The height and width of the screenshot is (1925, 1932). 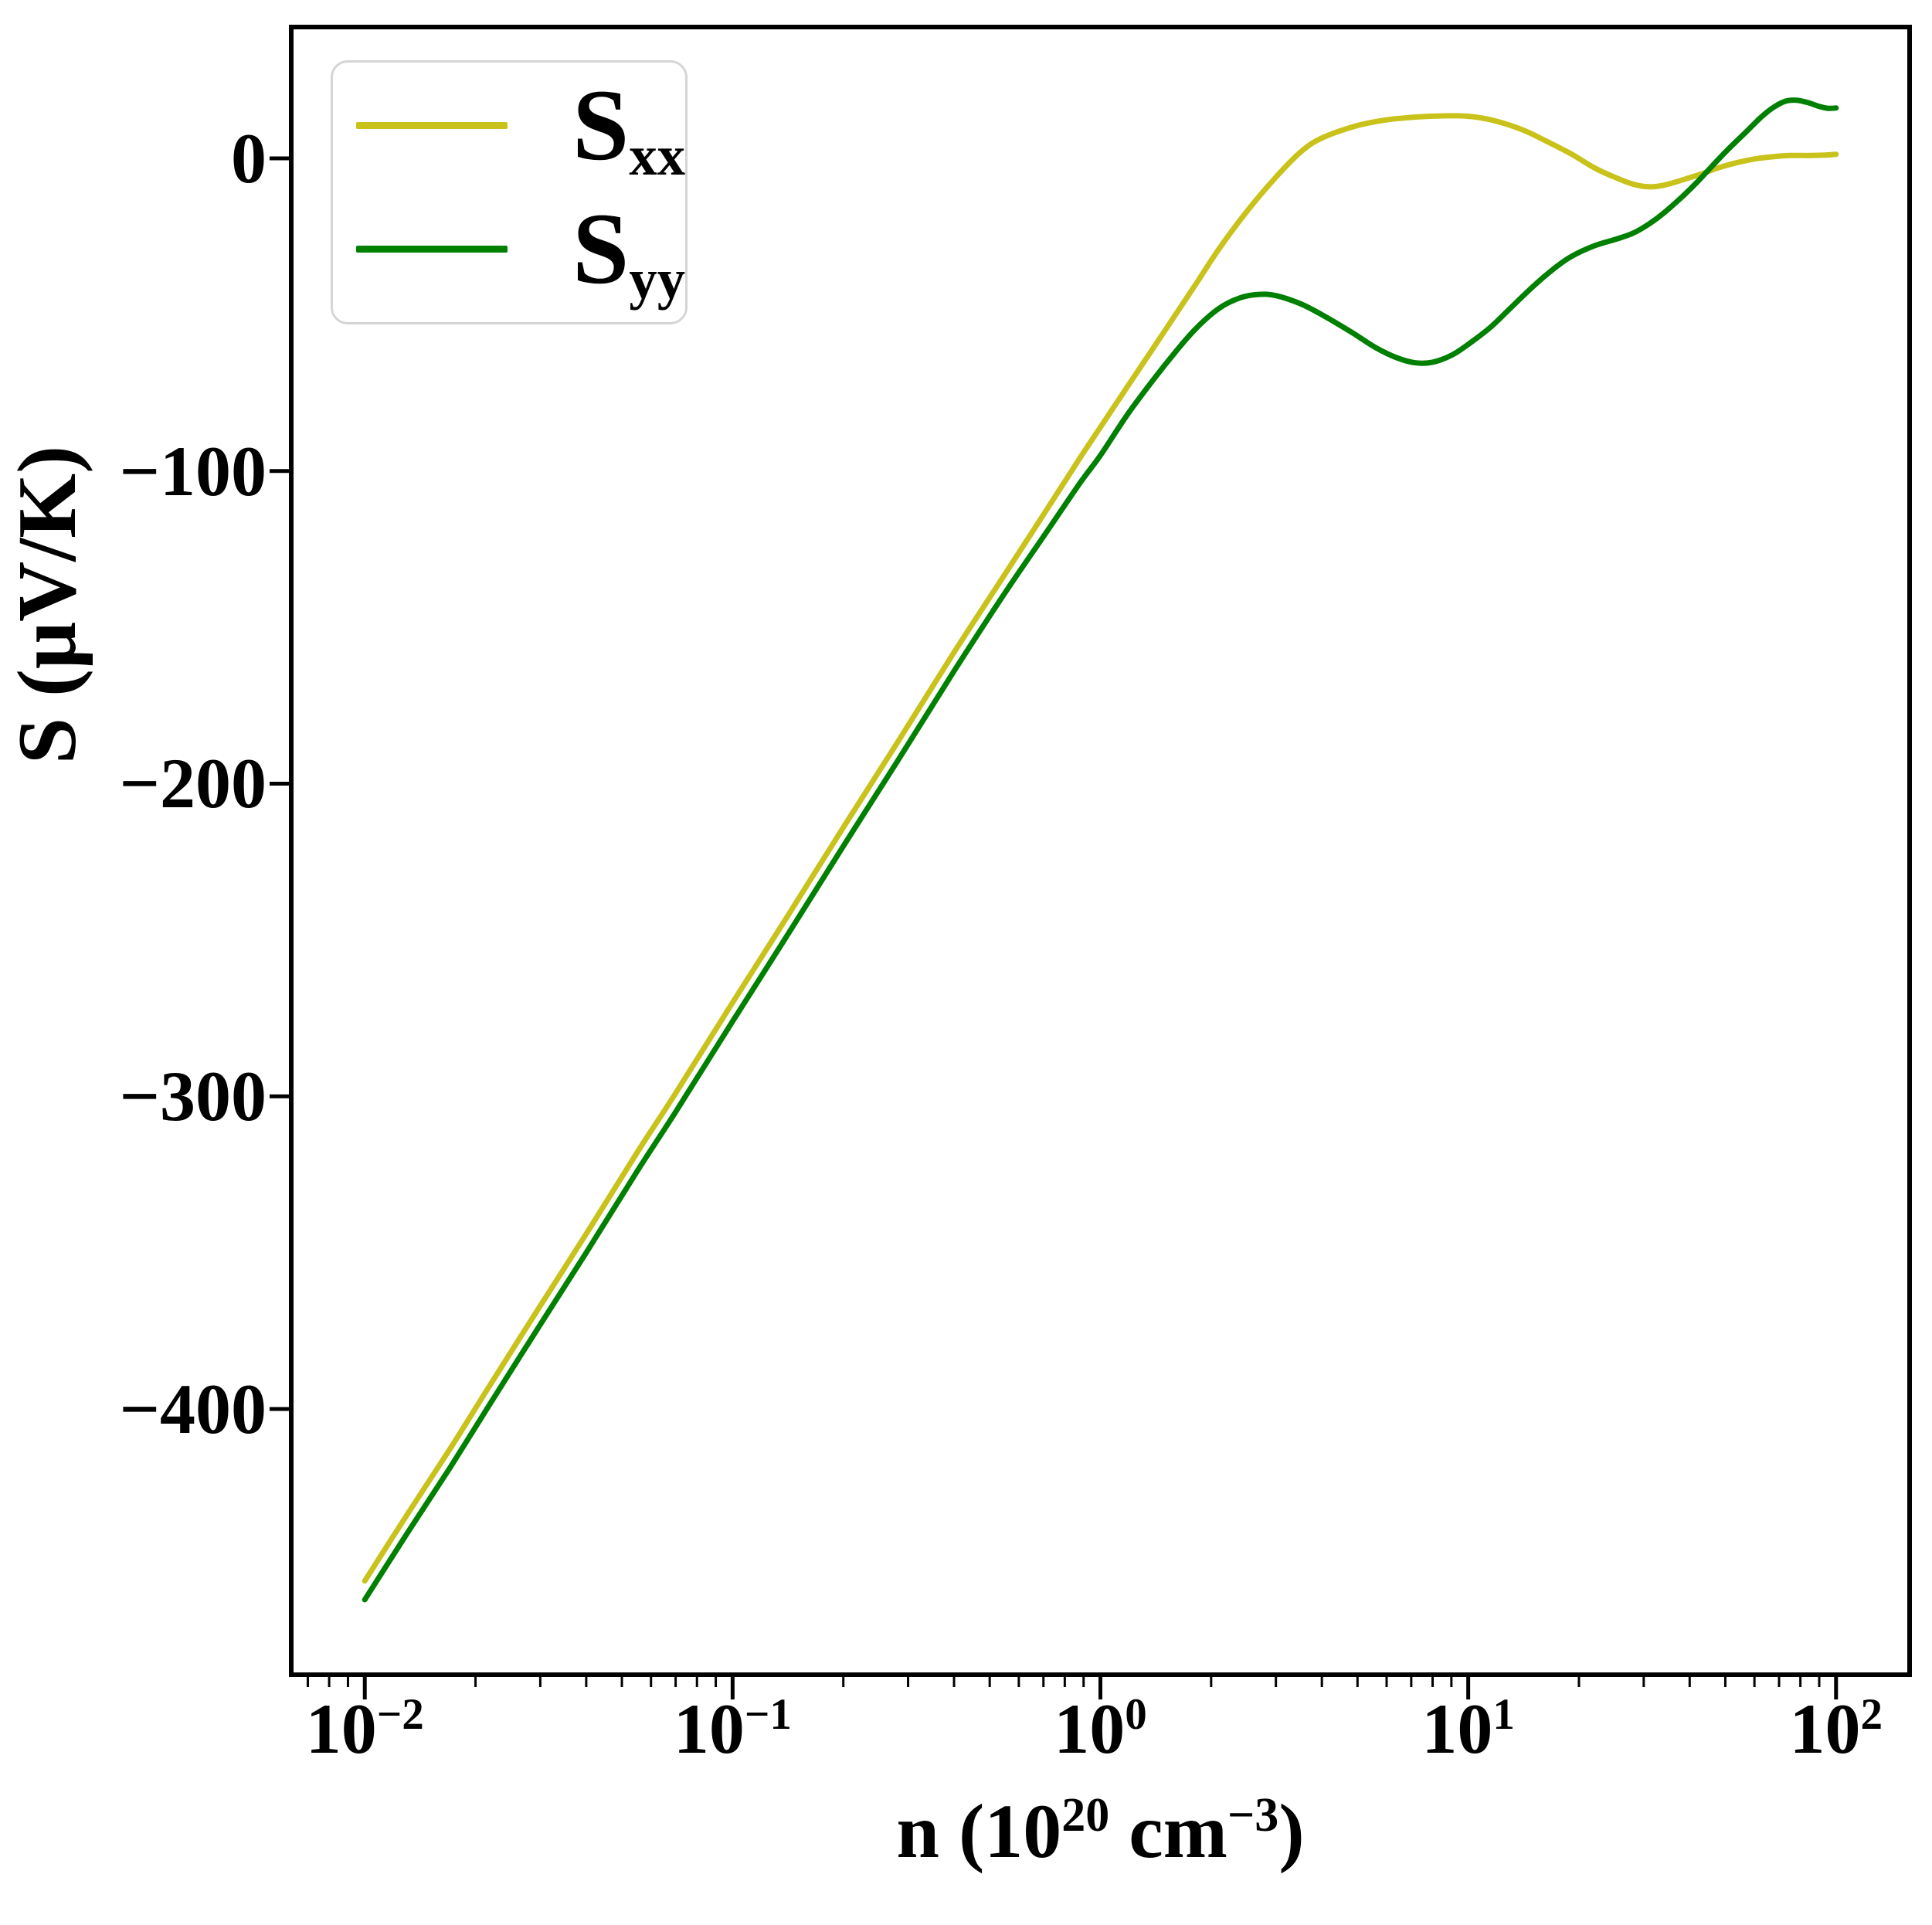 I want to click on x-axis-label-pre: n (10, so click(x=979, y=1831).